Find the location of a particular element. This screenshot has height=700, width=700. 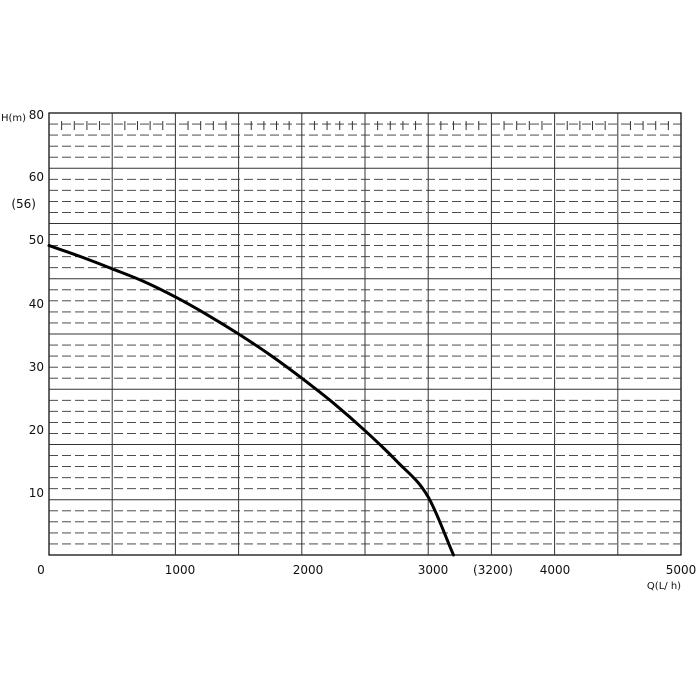

x-tick-label-3000: 3000 is located at coordinates (433, 570).